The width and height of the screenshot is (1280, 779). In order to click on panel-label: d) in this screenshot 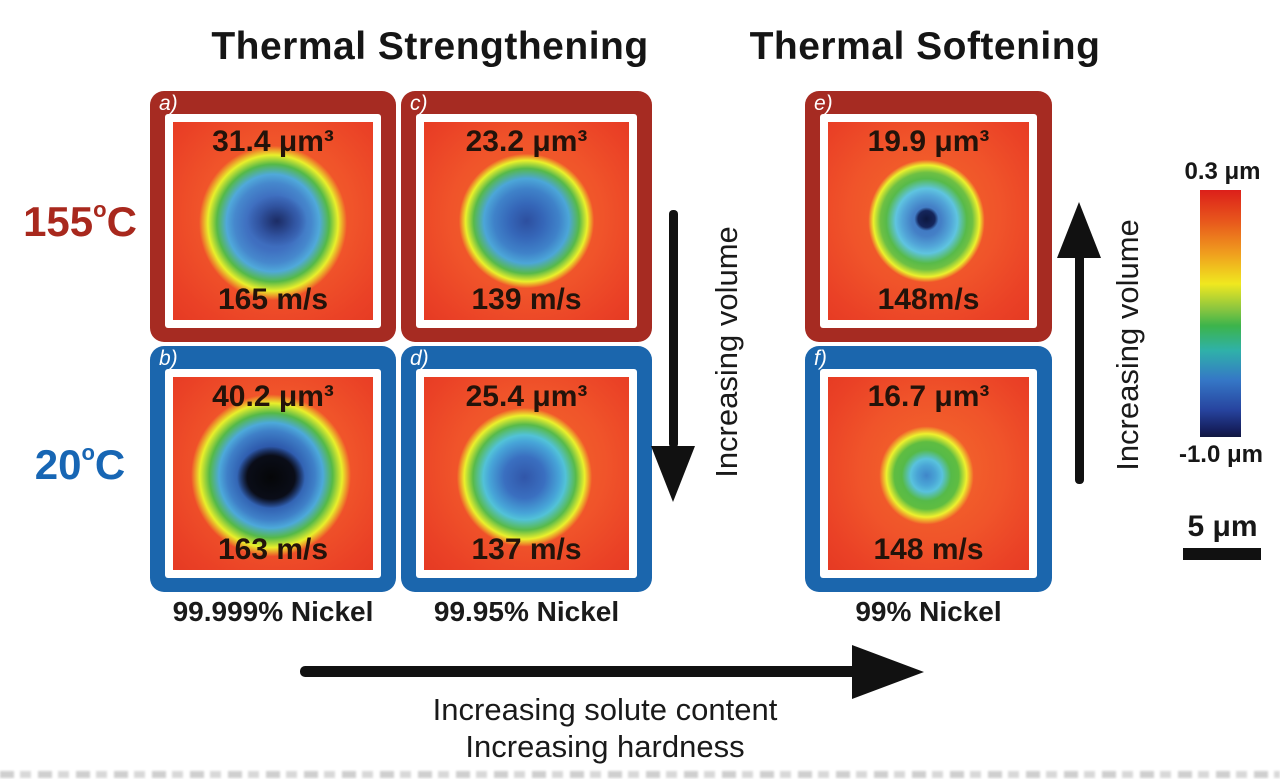, I will do `click(419, 358)`.